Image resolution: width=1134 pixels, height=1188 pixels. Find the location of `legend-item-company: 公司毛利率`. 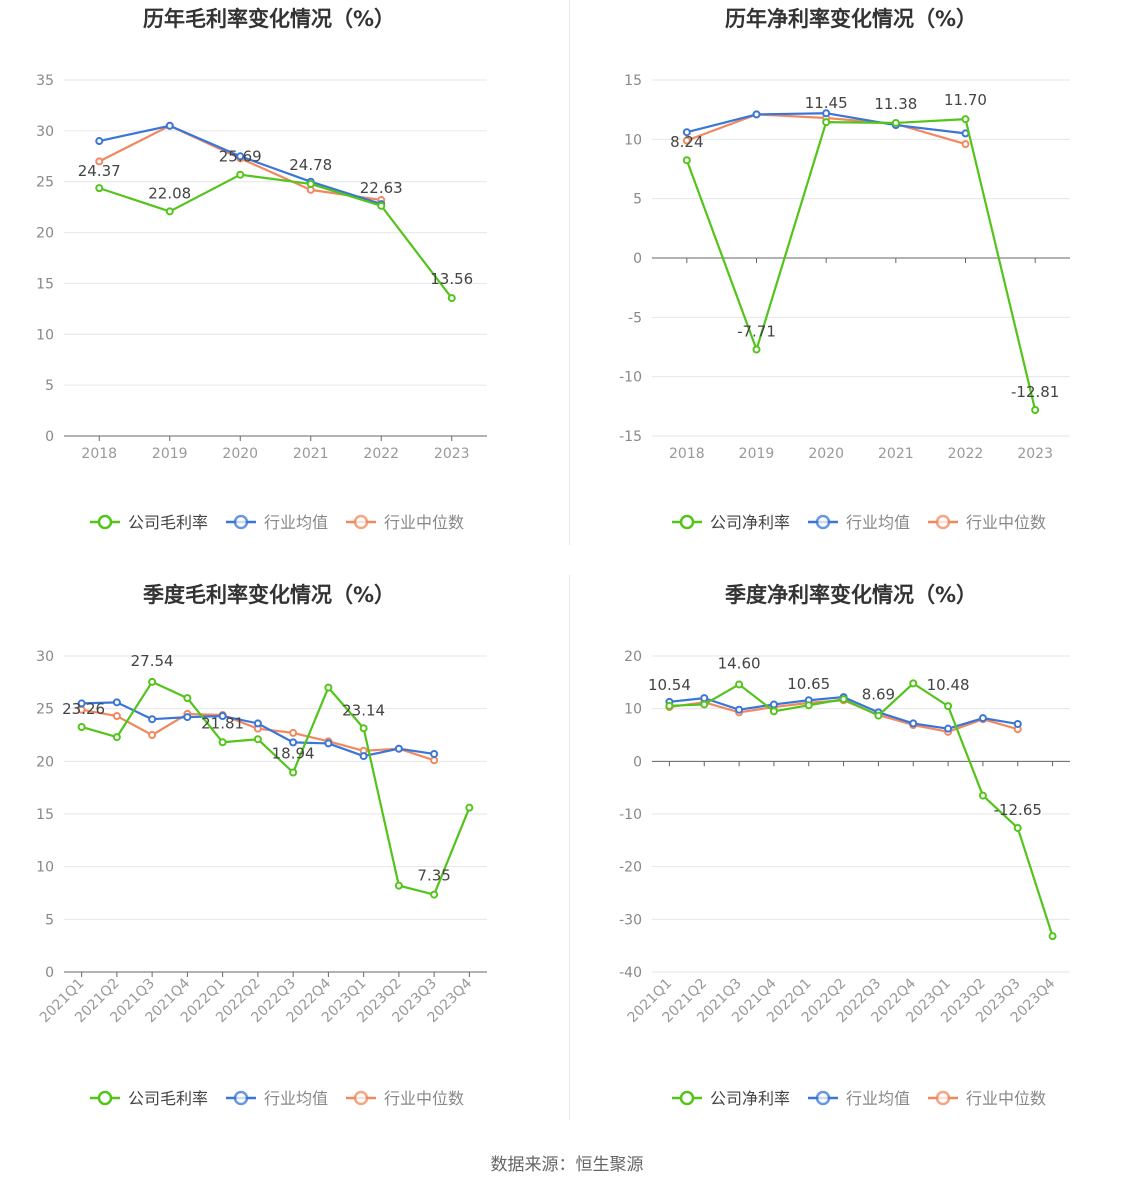

legend-item-company: 公司毛利率 is located at coordinates (149, 1098).